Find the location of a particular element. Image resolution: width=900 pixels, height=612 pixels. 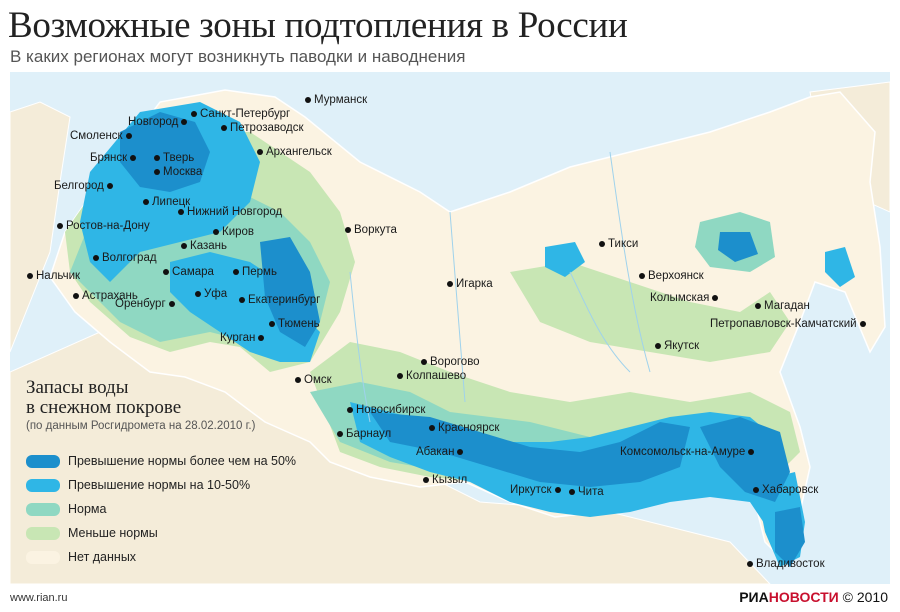

brand-novosti: НОВОСТИ is located at coordinates (803, 597).